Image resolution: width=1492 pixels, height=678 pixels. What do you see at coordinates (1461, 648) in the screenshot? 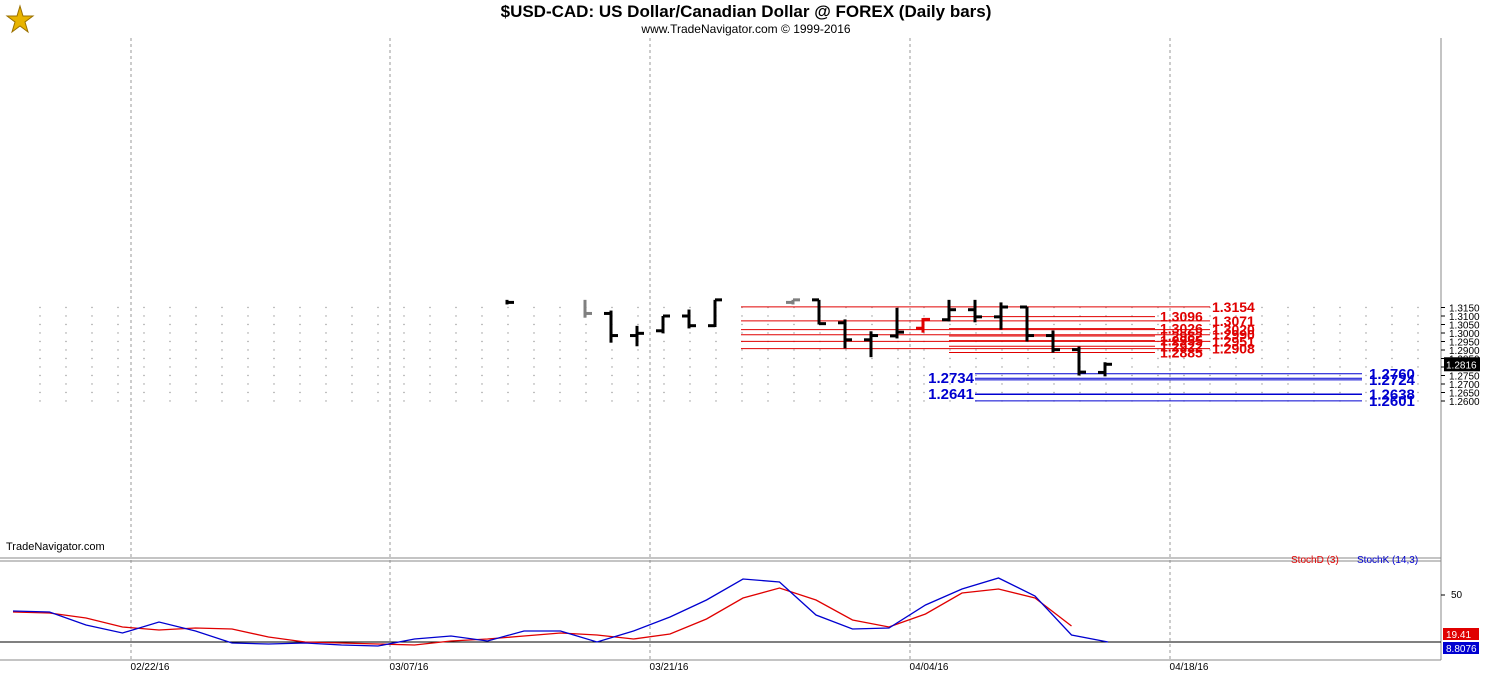
I see `stoch-last-box` at bounding box center [1461, 648].